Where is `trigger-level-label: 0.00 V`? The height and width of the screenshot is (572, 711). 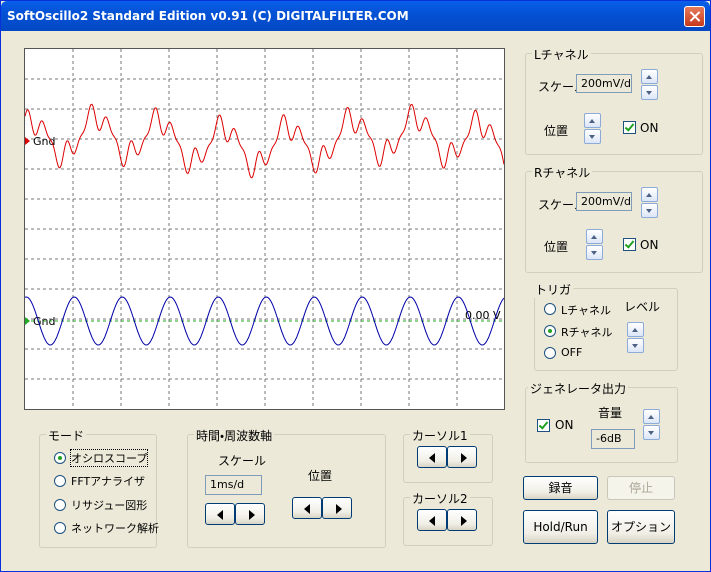
trigger-level-label: 0.00 V is located at coordinates (483, 315).